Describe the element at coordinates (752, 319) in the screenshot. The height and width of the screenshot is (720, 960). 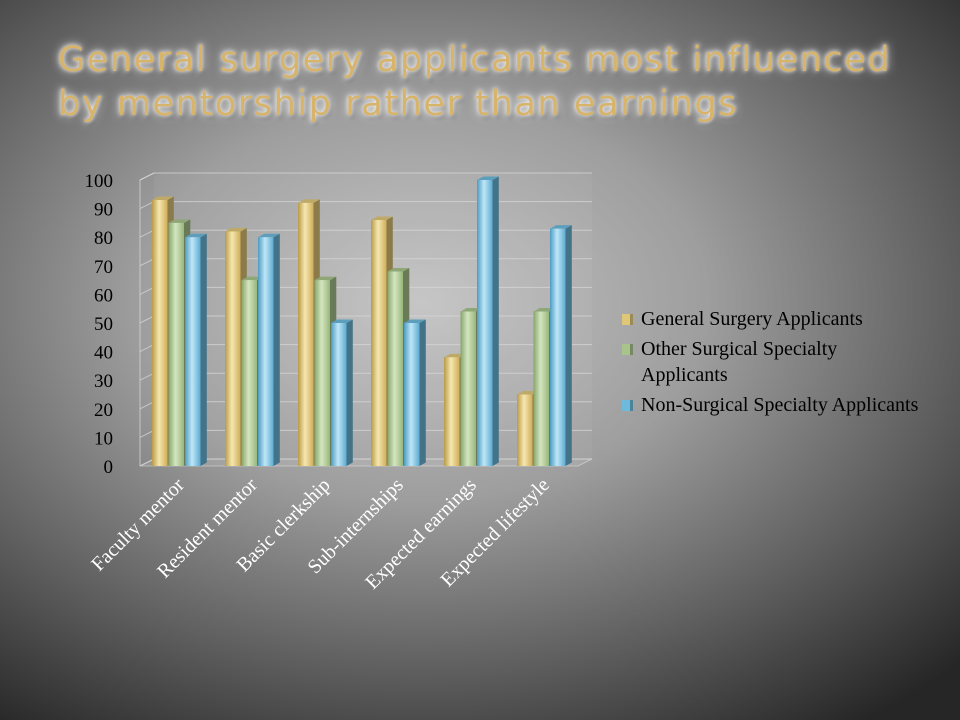
I see `legend-label: General Surgery Applicants` at that location.